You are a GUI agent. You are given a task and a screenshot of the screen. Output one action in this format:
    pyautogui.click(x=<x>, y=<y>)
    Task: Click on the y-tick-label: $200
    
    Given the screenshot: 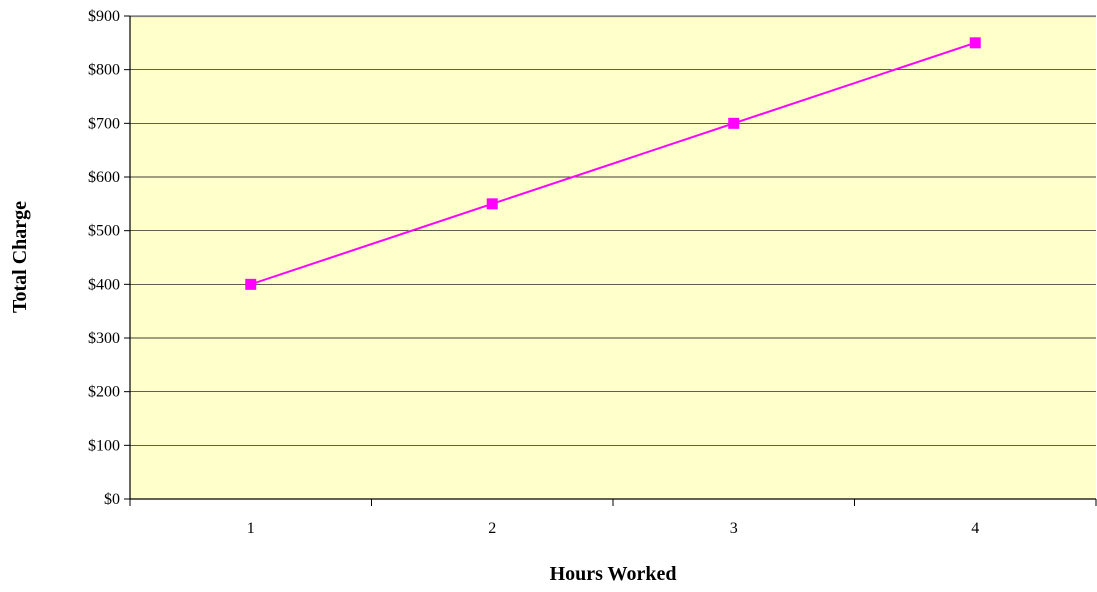 What is the action you would take?
    pyautogui.click(x=104, y=392)
    